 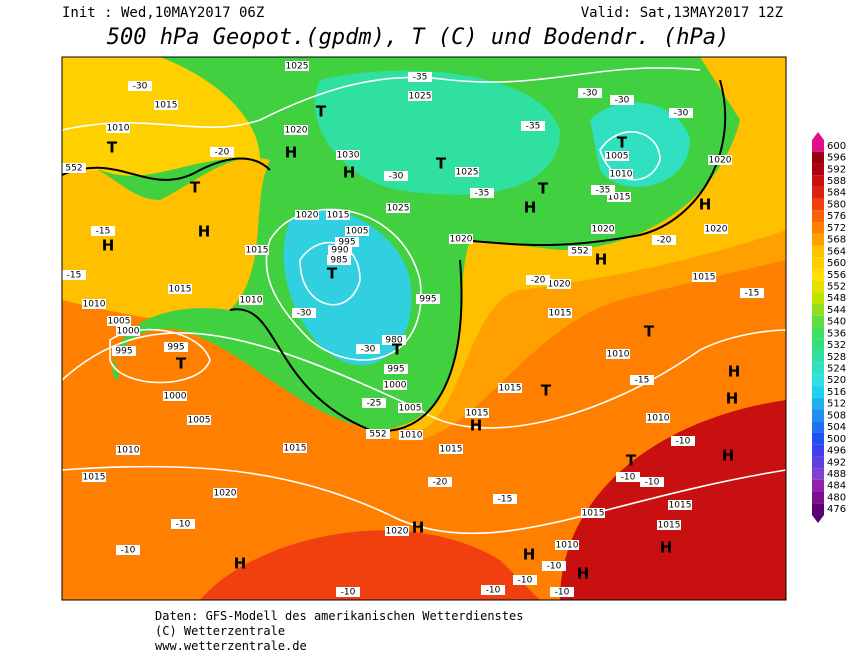 I want to click on colorbar-label: 544, so click(x=836, y=310).